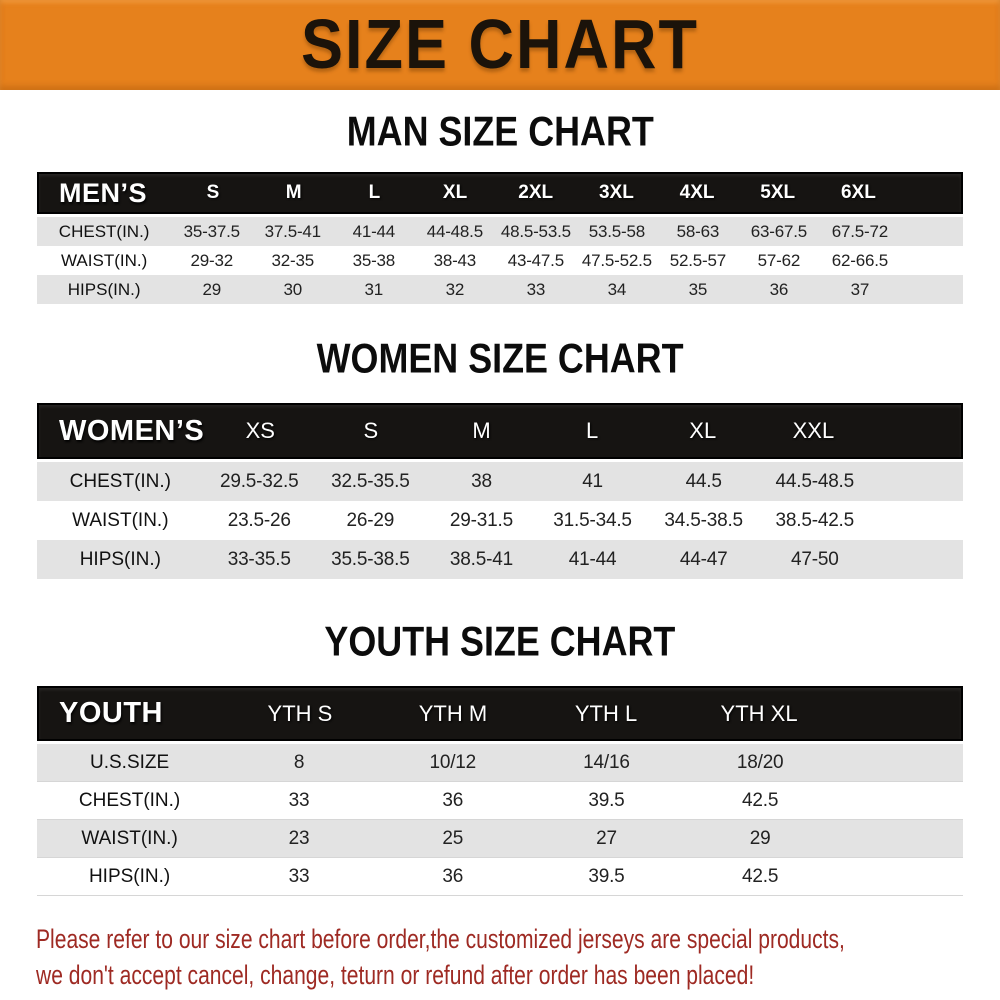 The width and height of the screenshot is (1000, 1000). What do you see at coordinates (860, 260) in the screenshot?
I see `size-cell: 62-66.5` at bounding box center [860, 260].